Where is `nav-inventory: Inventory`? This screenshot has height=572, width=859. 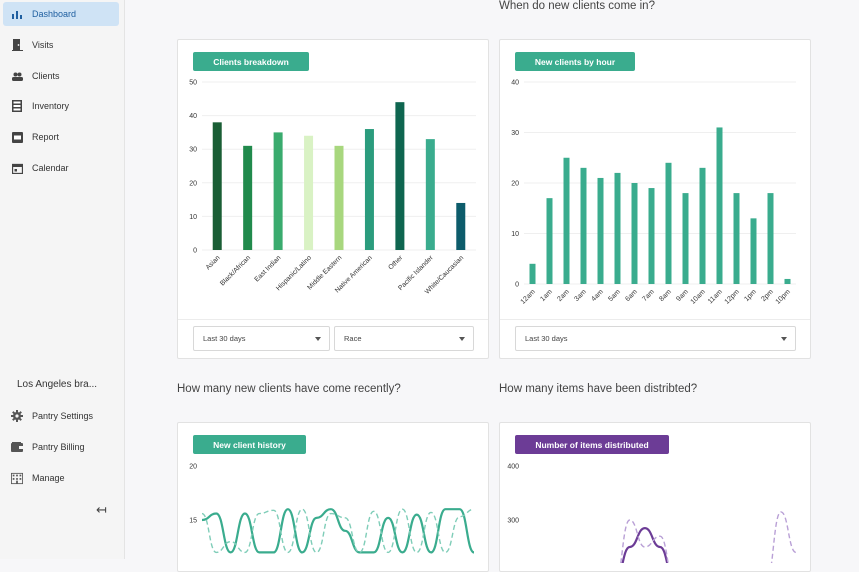
nav-inventory: Inventory is located at coordinates (61, 106).